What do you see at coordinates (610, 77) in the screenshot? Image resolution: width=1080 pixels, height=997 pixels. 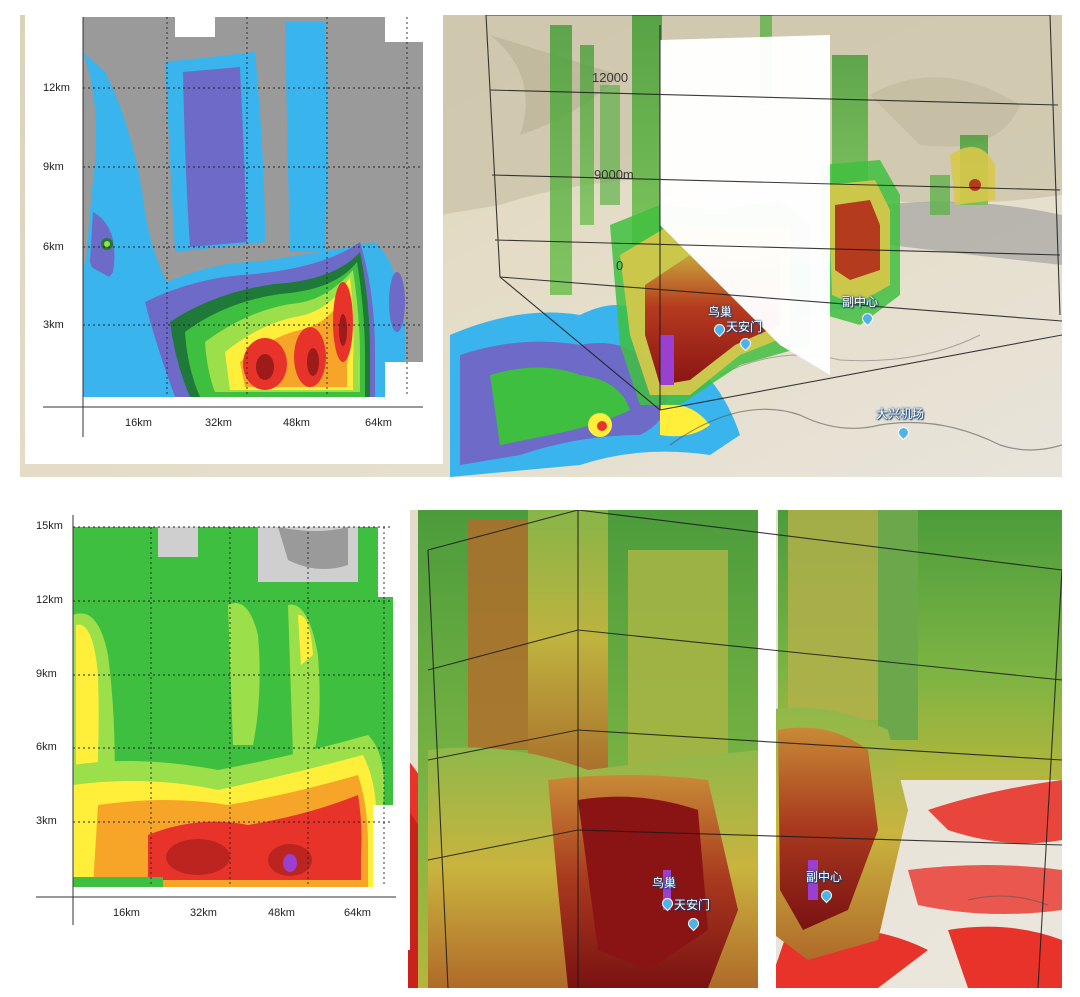 I see `altitude-label-12000: 12000` at bounding box center [610, 77].